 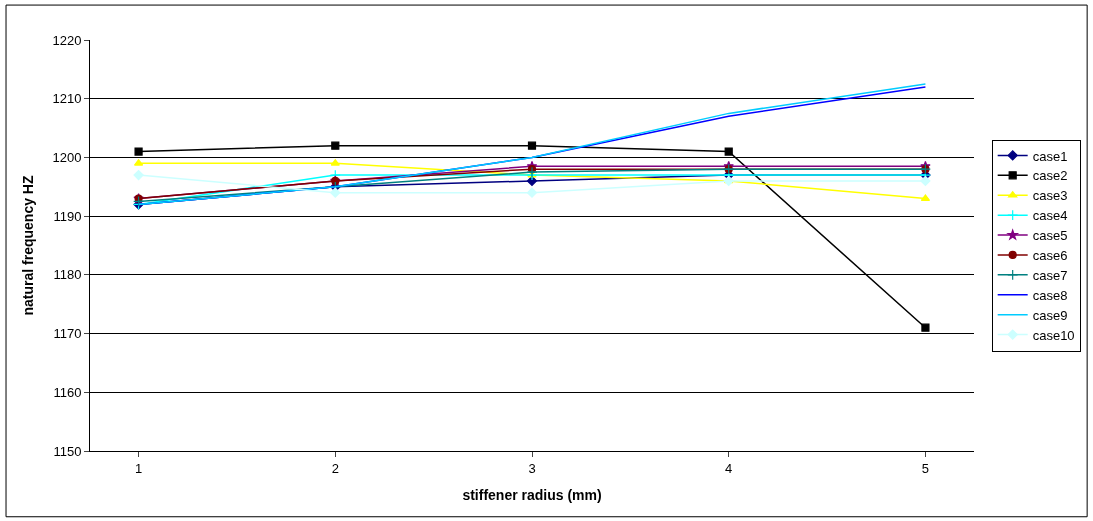 What do you see at coordinates (67, 392) in the screenshot?
I see `y-tick-label: 1160` at bounding box center [67, 392].